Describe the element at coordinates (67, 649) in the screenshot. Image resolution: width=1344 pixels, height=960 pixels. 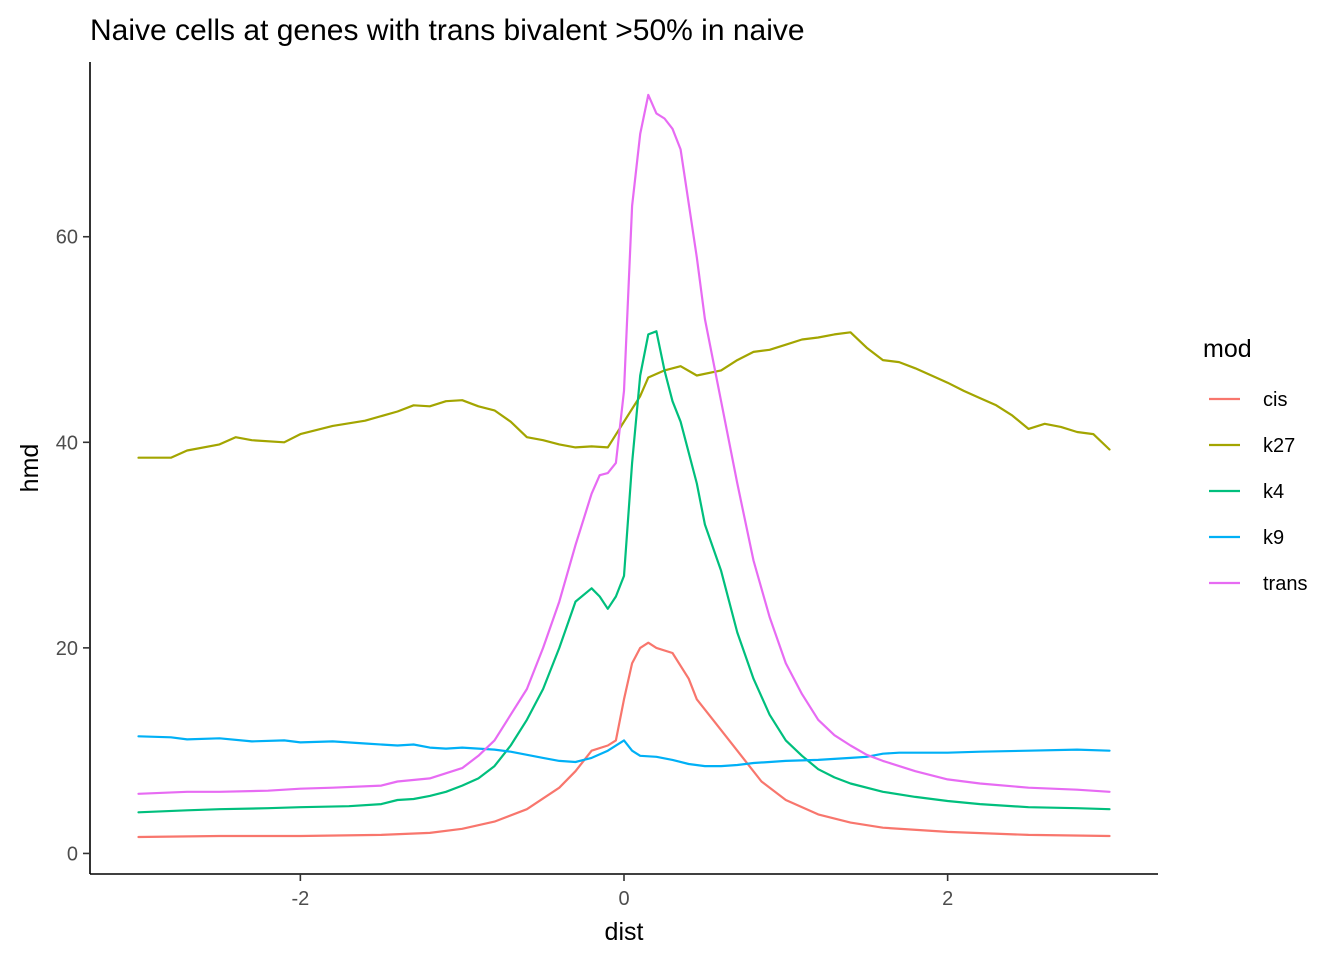
I see `y-tick-label: 20` at that location.